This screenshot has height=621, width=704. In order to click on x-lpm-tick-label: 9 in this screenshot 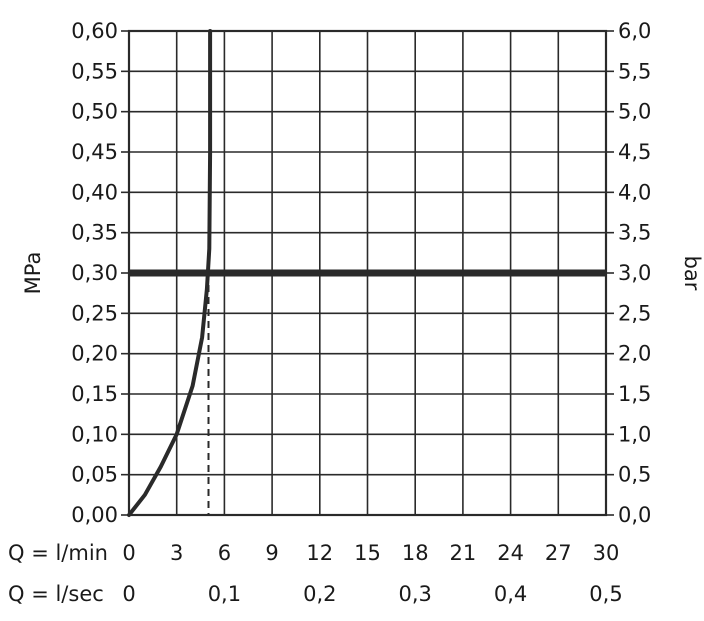, I will do `click(271, 553)`.